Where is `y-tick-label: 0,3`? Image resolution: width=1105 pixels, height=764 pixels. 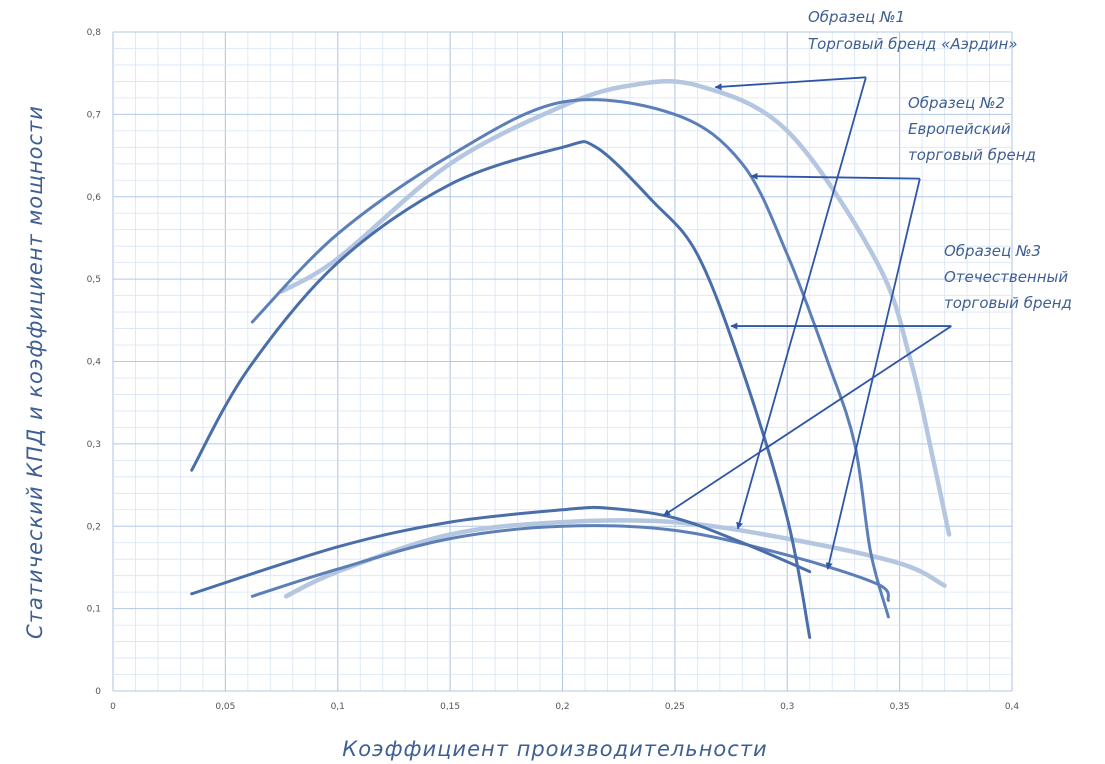
y-tick-label: 0,3 is located at coordinates (94, 445).